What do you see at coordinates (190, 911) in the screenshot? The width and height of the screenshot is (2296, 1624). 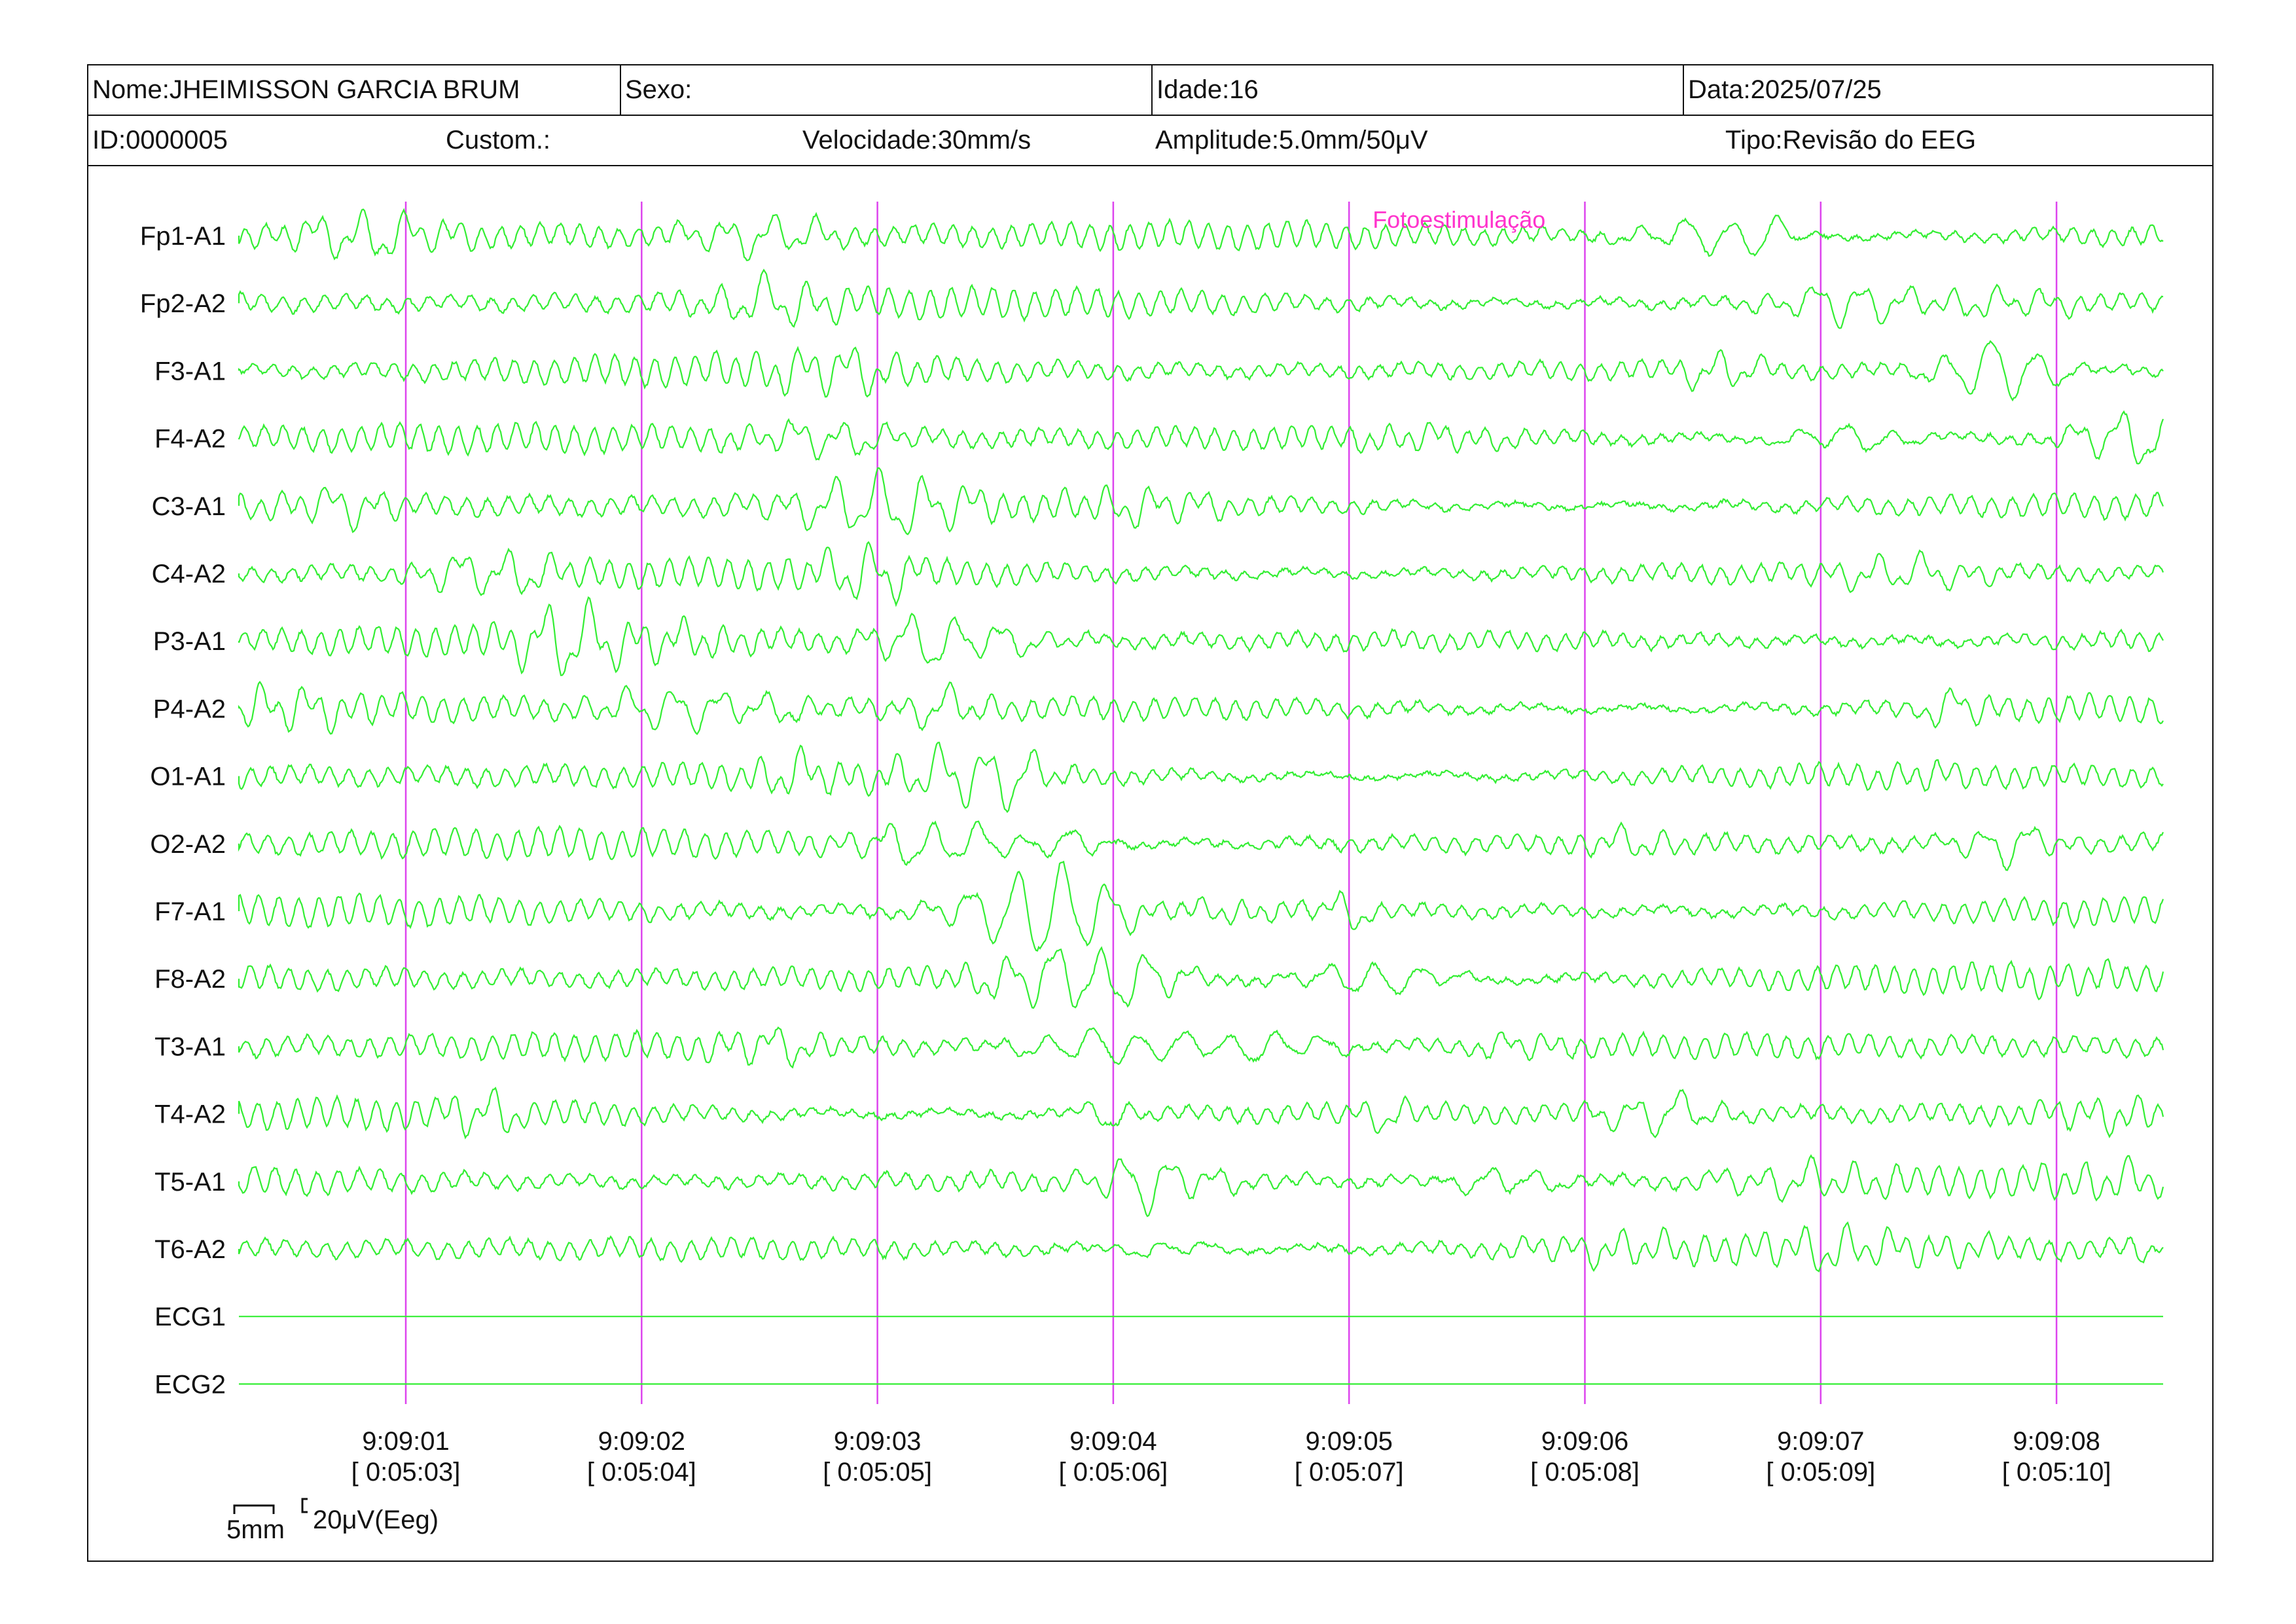 I see `channel-label: F7-A1` at bounding box center [190, 911].